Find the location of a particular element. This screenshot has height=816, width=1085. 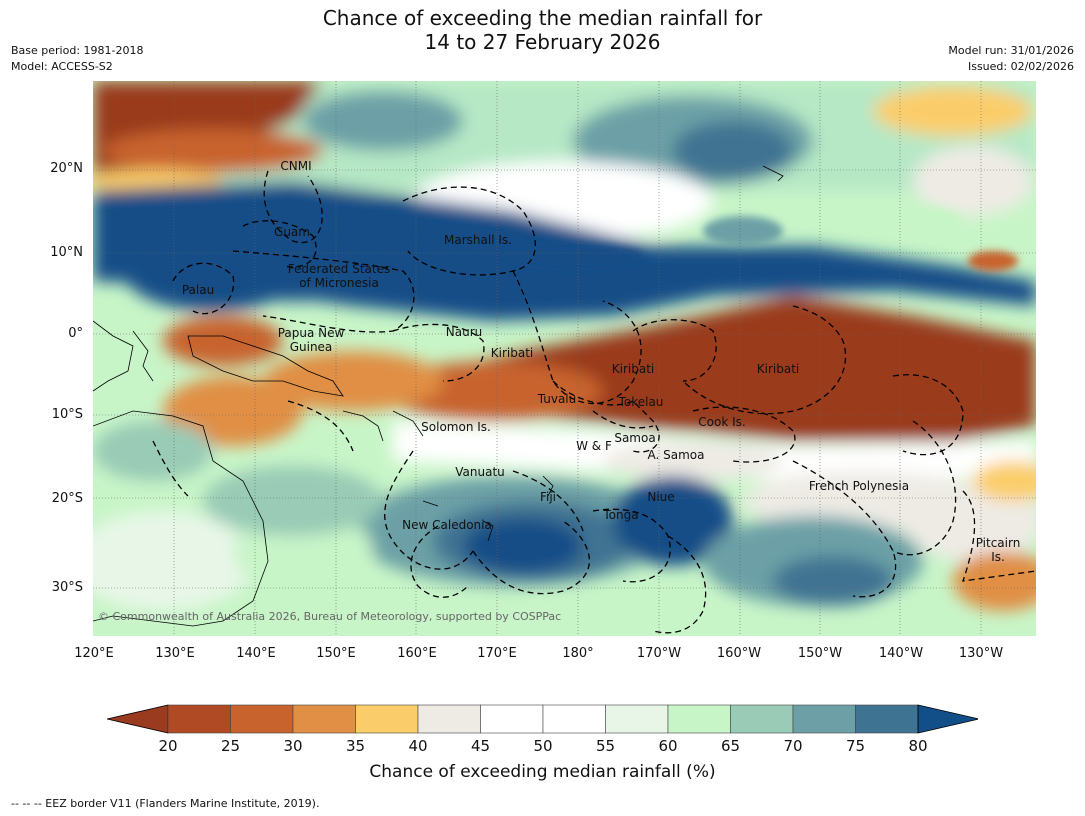

place-png: Papua New Guinea is located at coordinates (311, 340).